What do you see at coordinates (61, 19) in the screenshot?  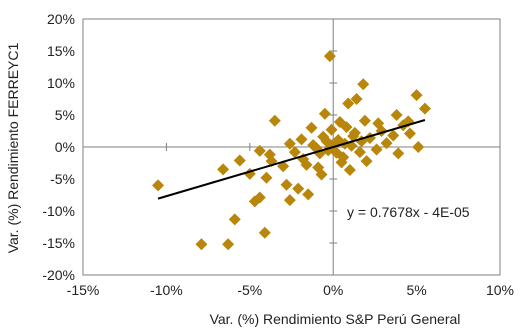 I see `y-tick-label: 20%` at bounding box center [61, 19].